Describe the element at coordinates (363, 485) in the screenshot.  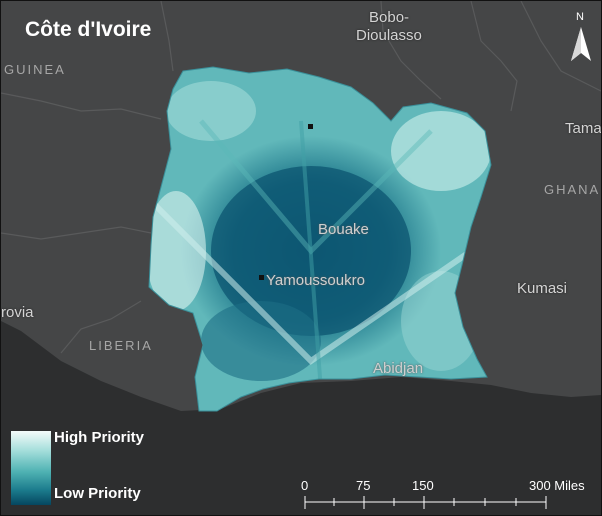
I see `scale-label-75: 75` at that location.